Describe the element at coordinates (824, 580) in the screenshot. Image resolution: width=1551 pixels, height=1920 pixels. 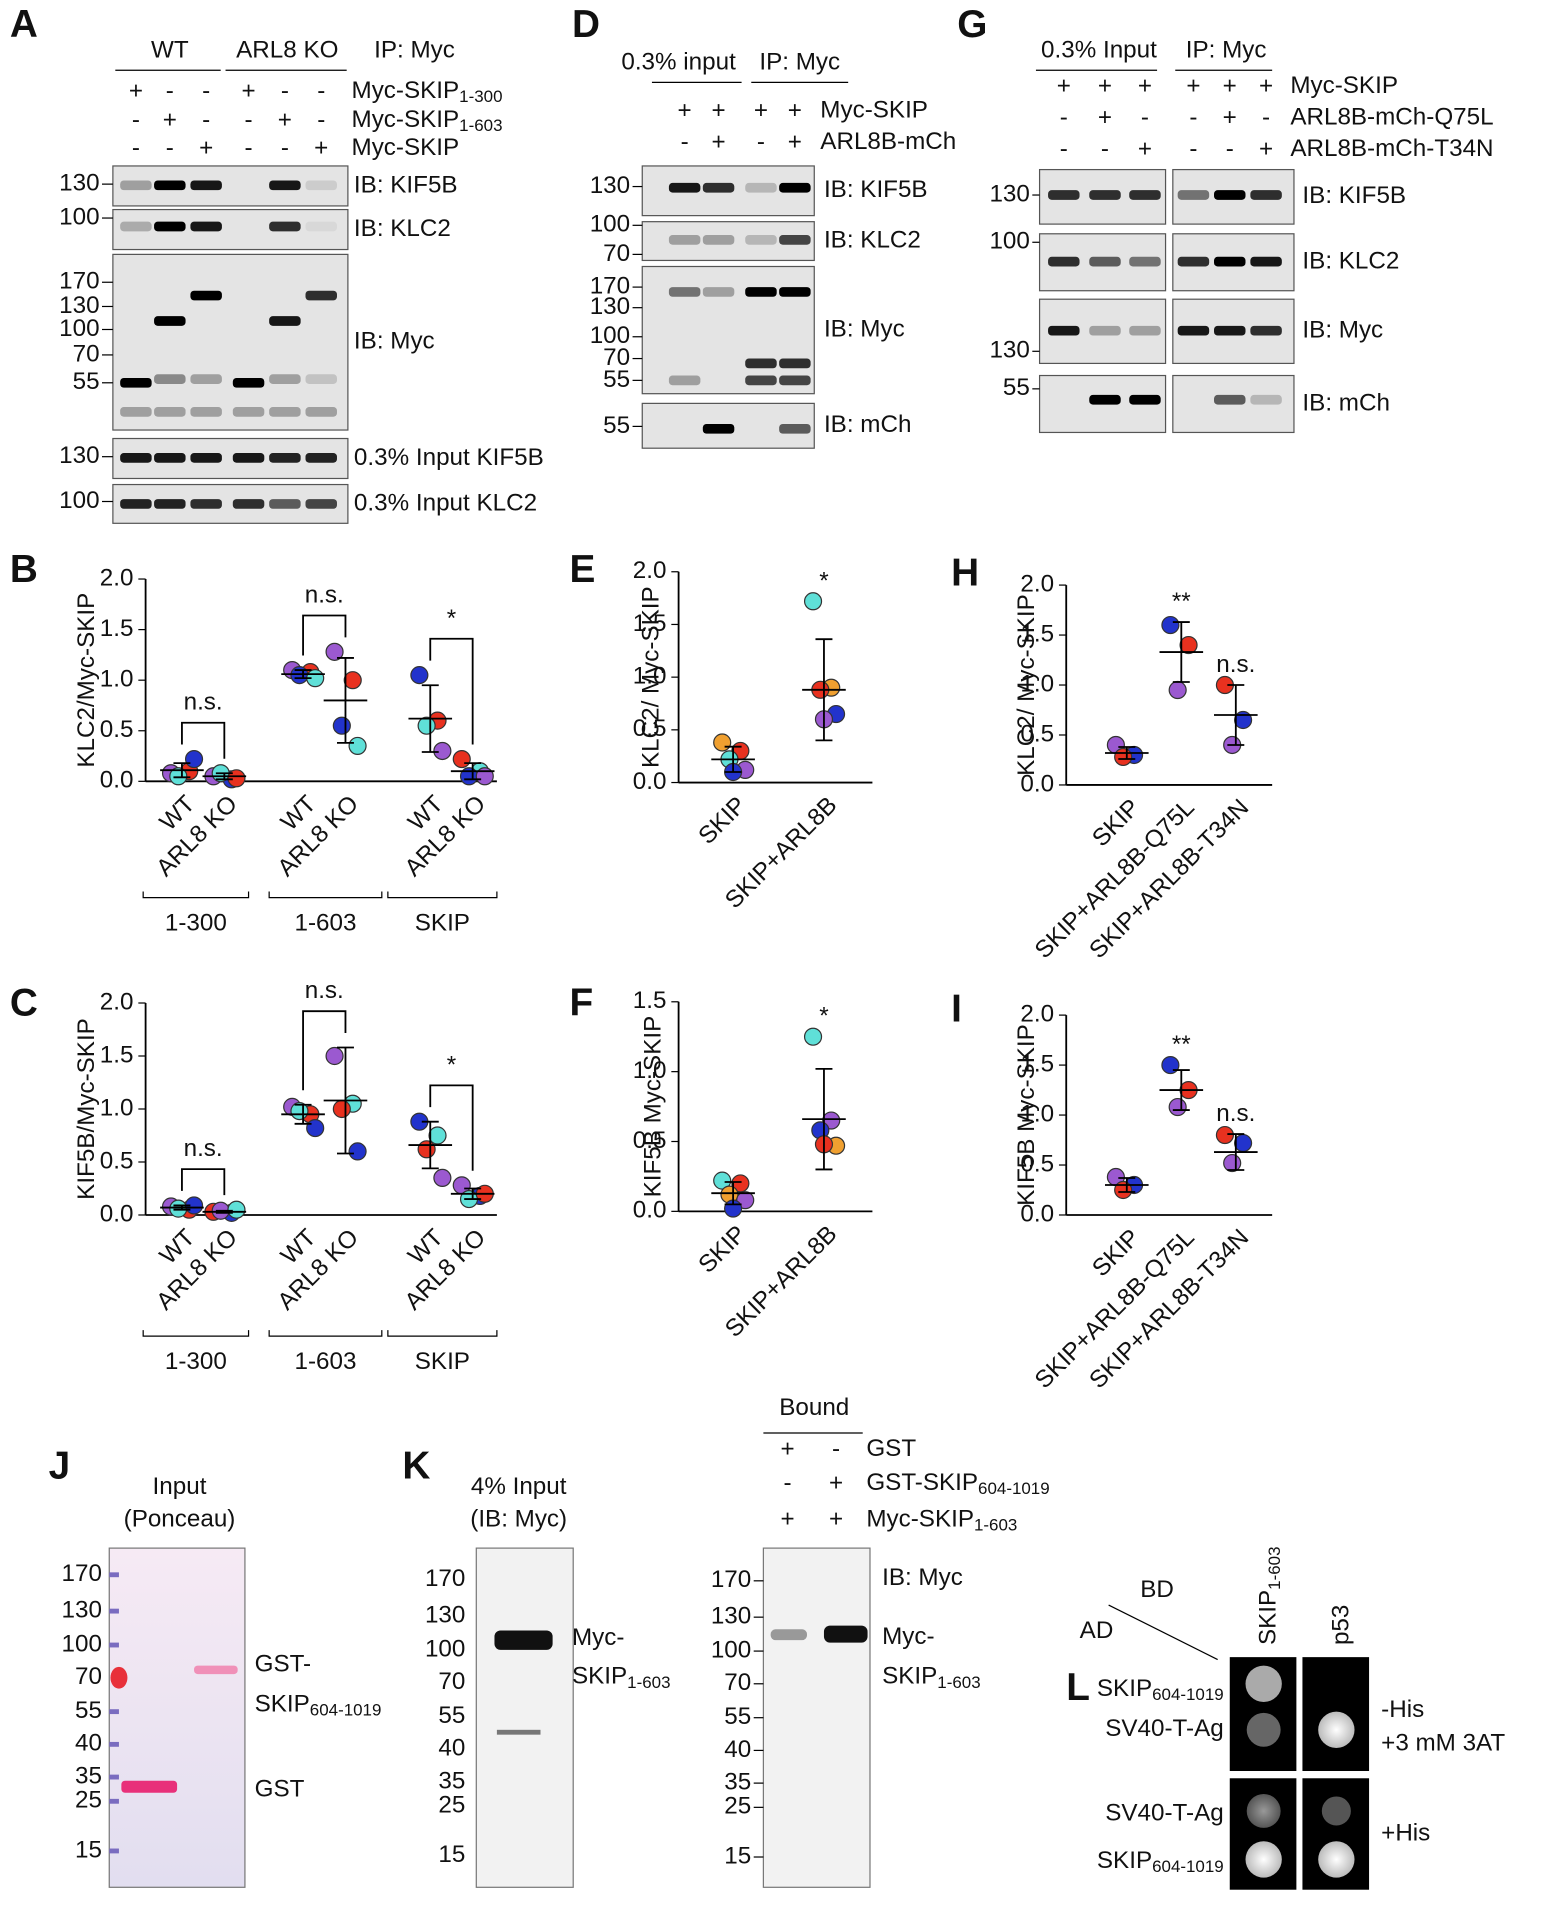
I see `significance: *` at that location.